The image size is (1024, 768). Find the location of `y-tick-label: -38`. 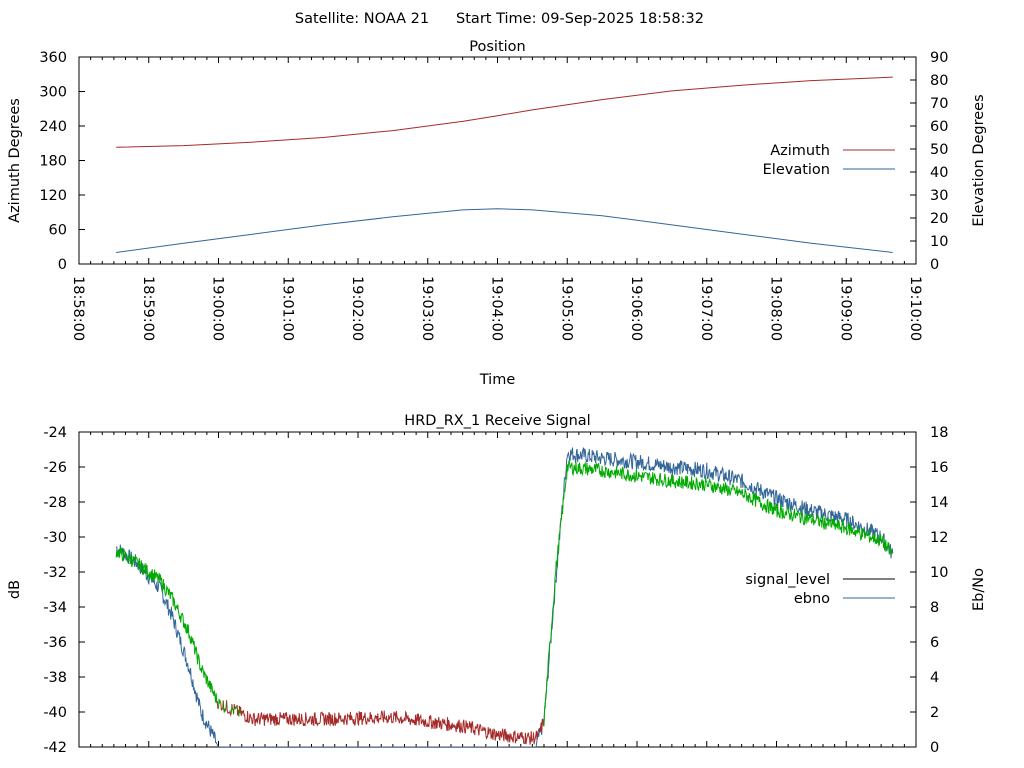

y-tick-label: -38 is located at coordinates (55, 678).